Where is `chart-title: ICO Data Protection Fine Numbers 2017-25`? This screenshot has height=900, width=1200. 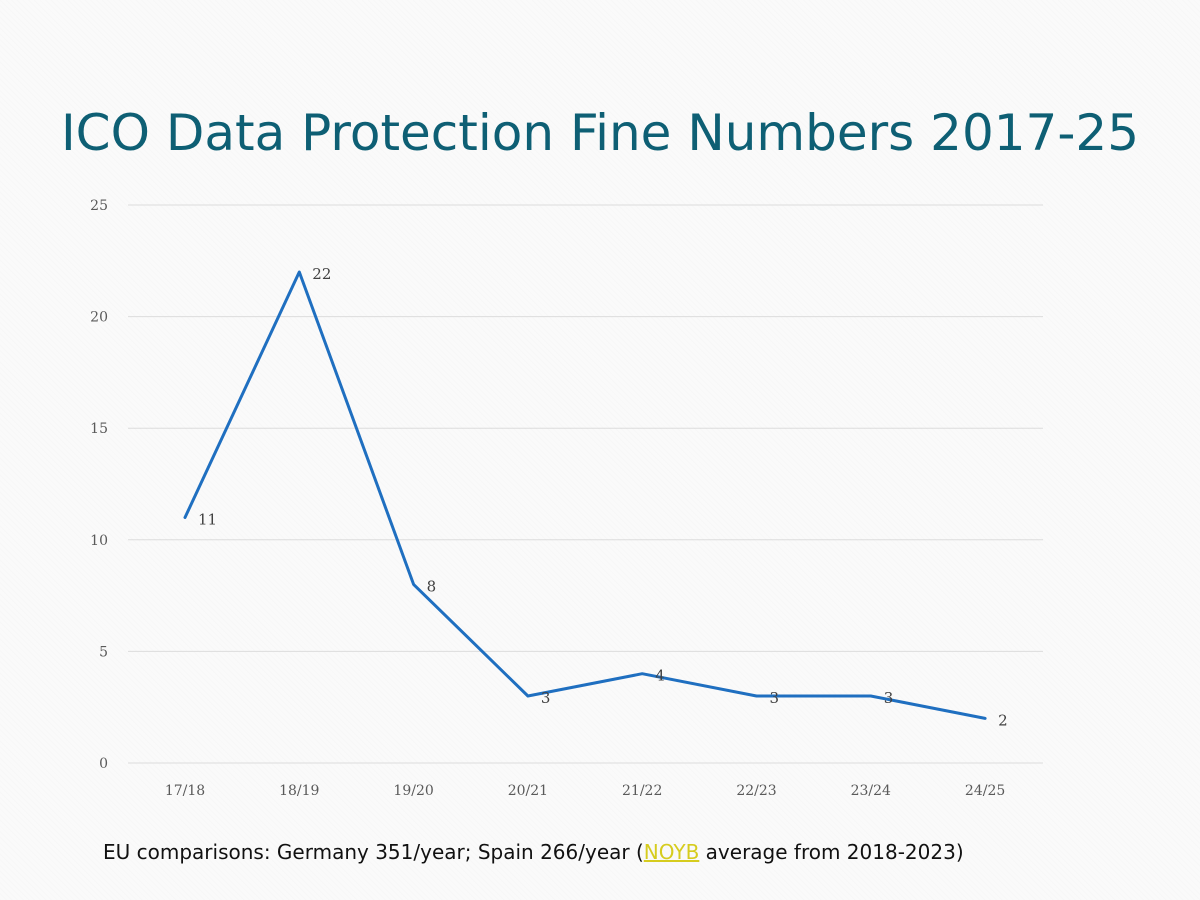 chart-title: ICO Data Protection Fine Numbers 2017-25 is located at coordinates (600, 133).